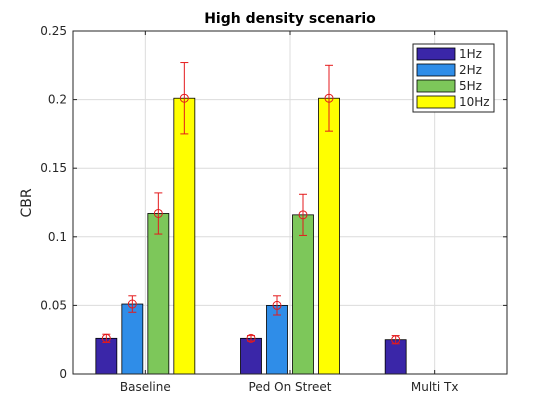 Image resolution: width=560 pixels, height=420 pixels. Describe the element at coordinates (470, 86) in the screenshot. I see `legend-label: 5Hz` at that location.